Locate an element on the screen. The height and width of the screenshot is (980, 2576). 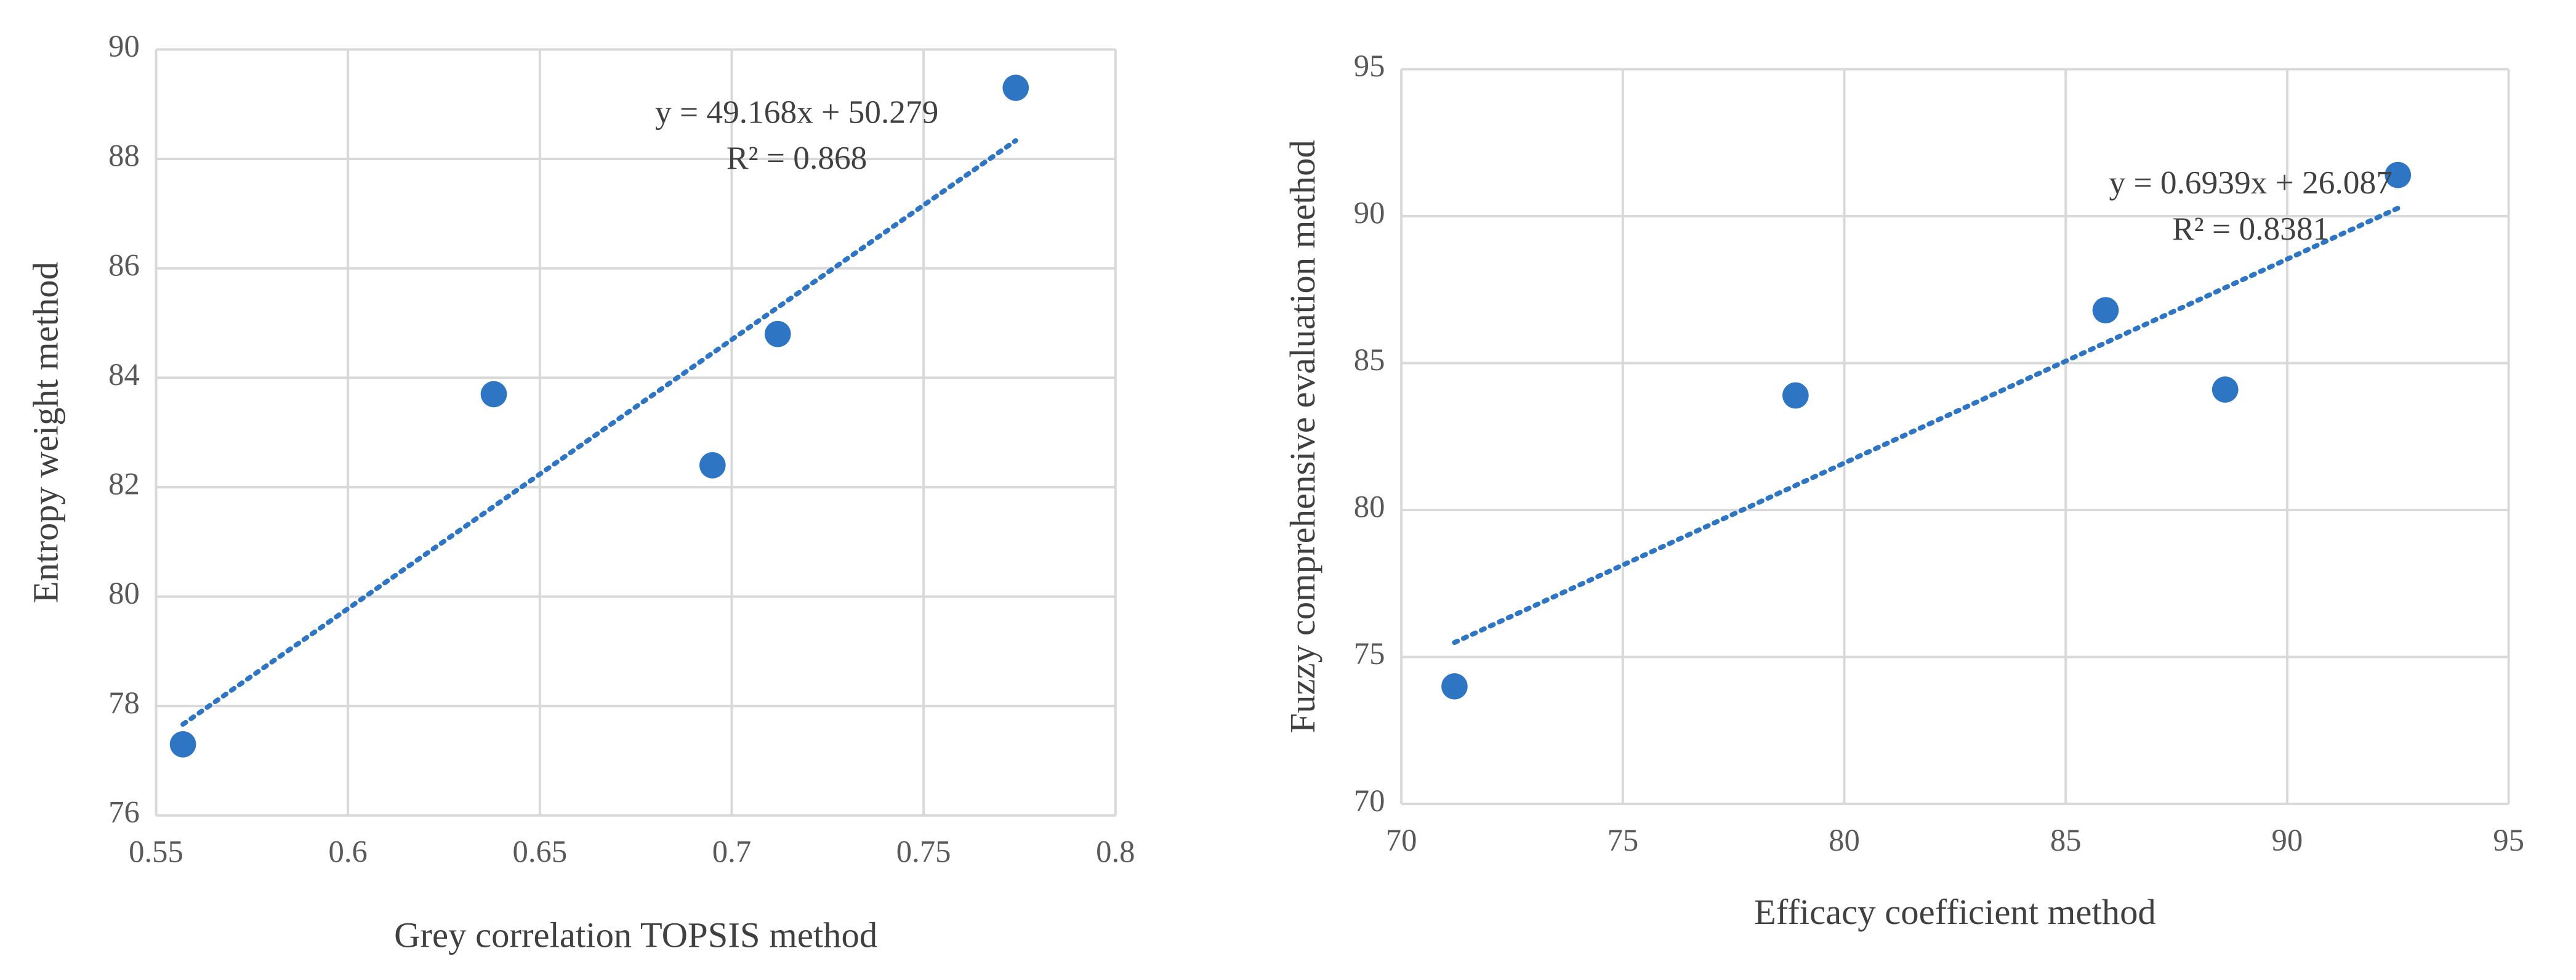
trendline-equation: y = 0.6939x + 26.087 is located at coordinates (2250, 183).